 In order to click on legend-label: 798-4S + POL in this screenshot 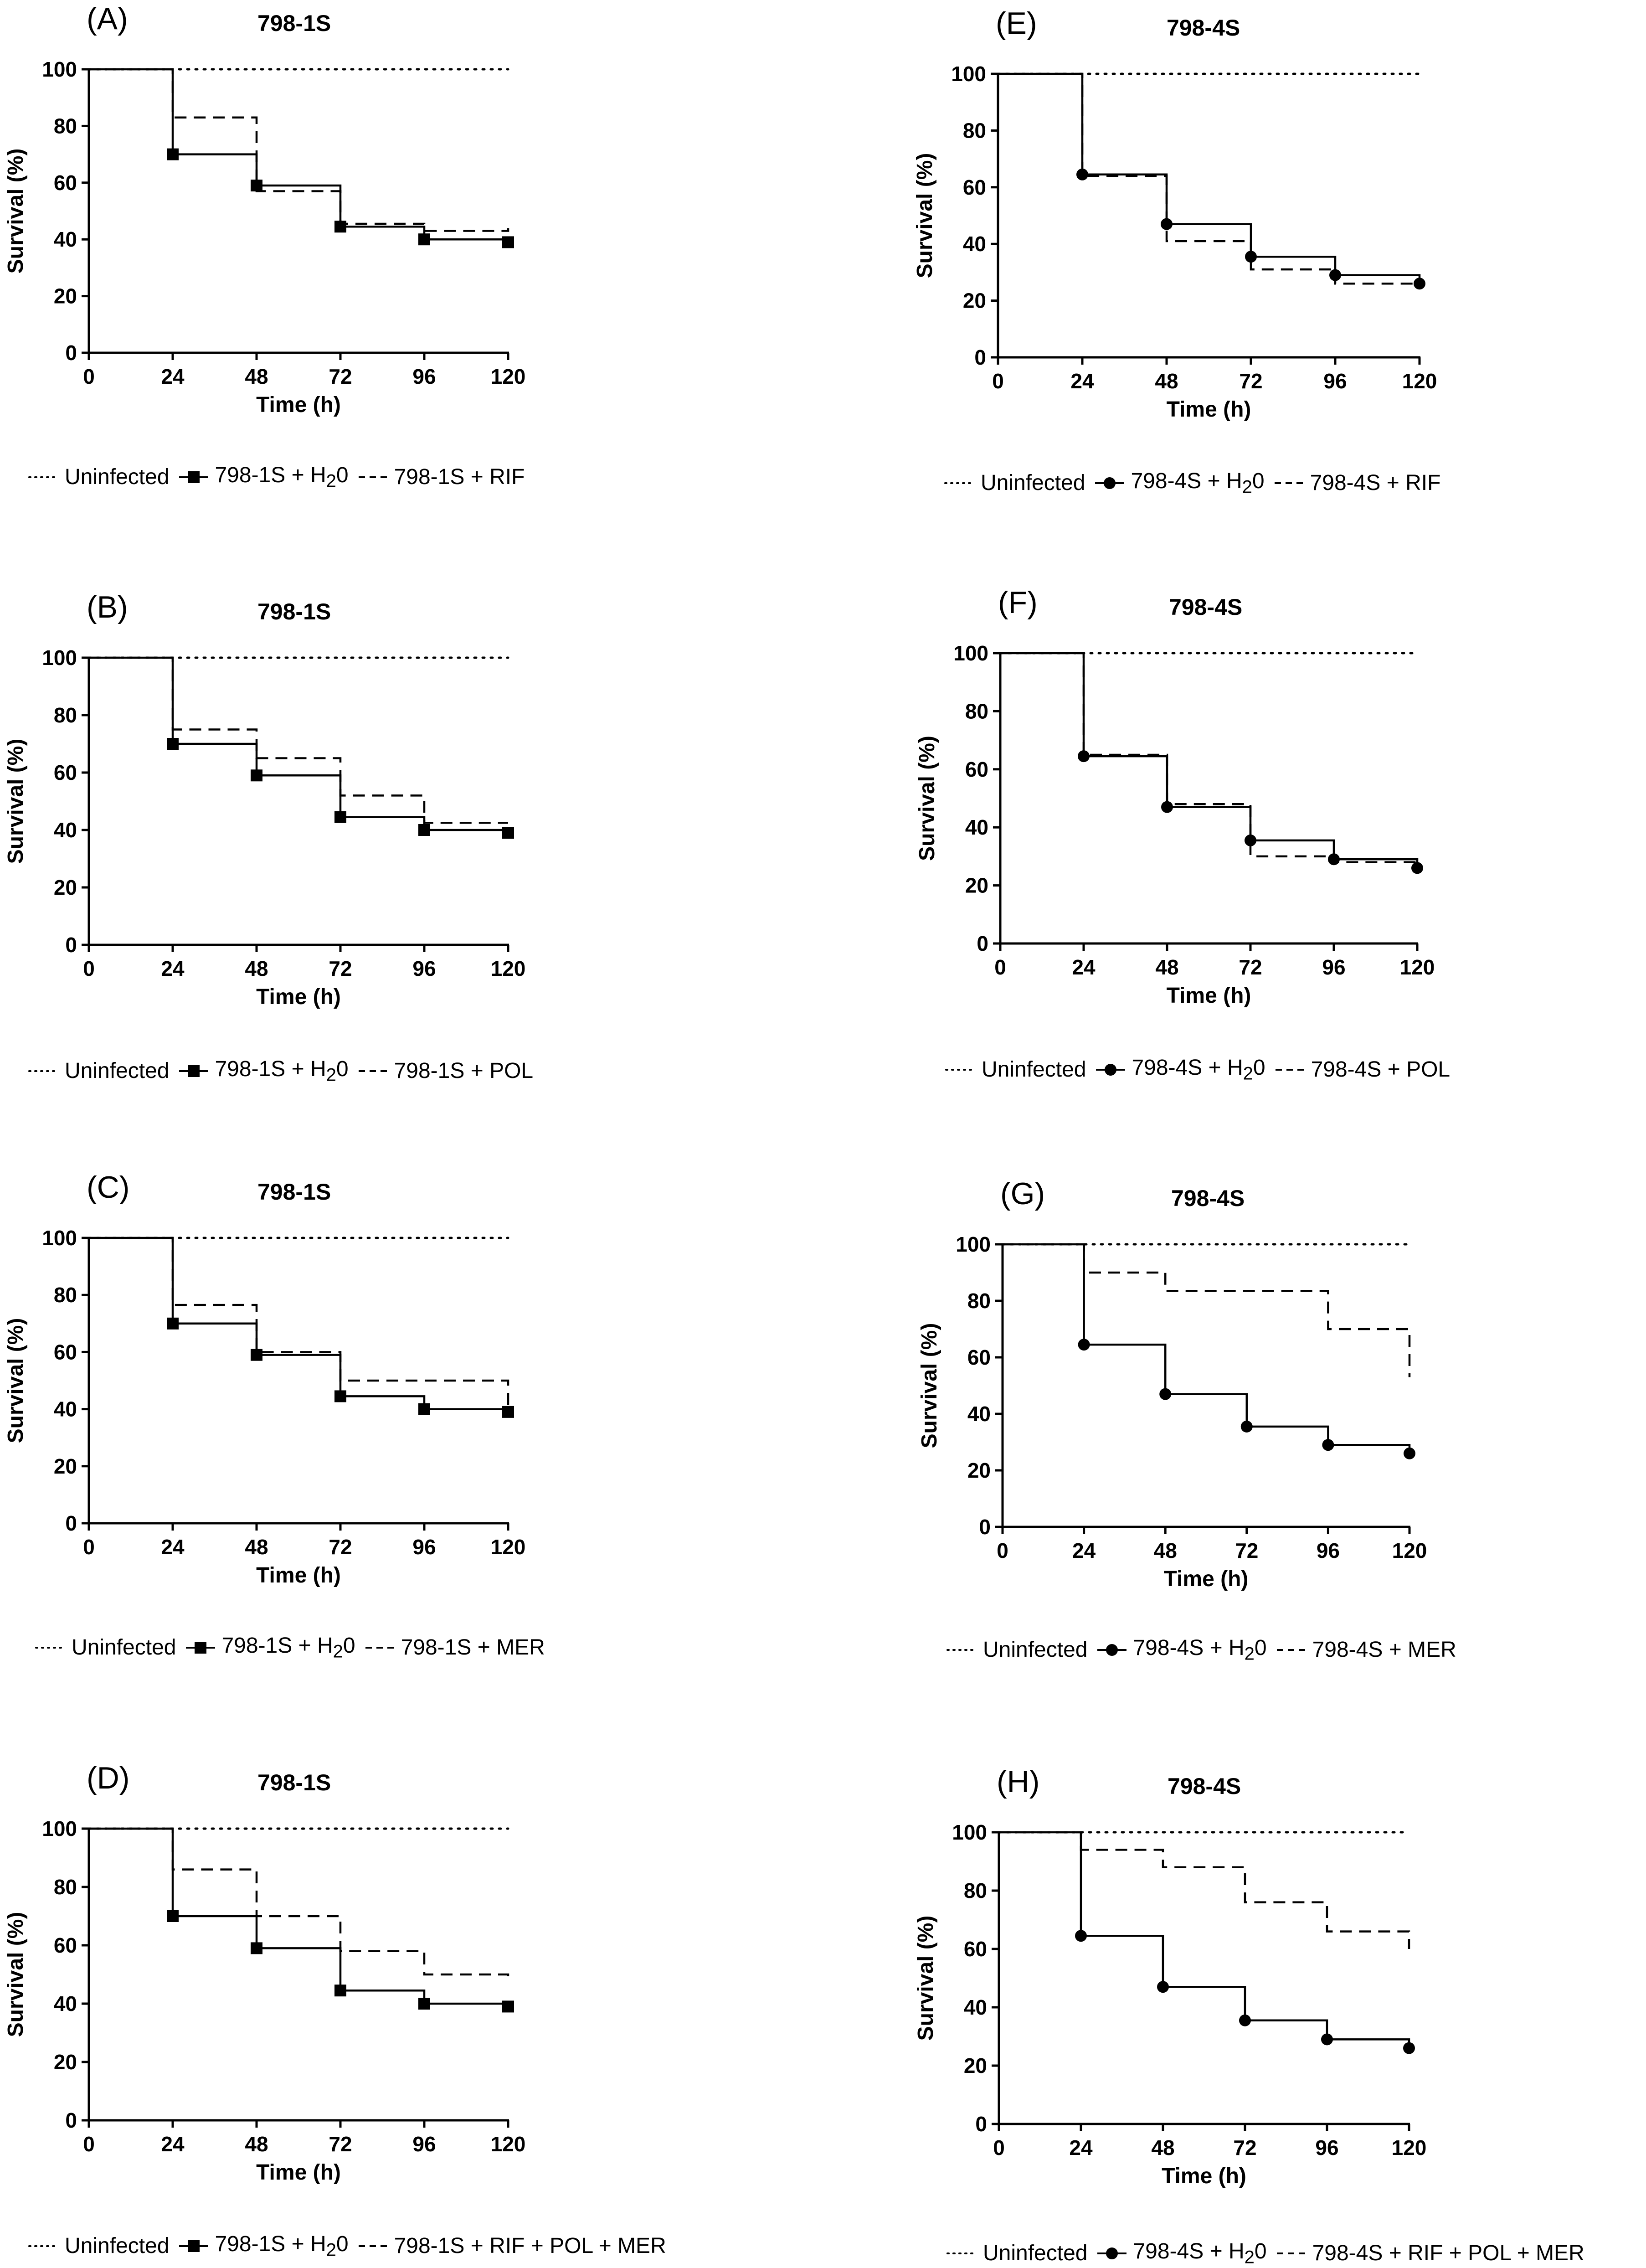, I will do `click(1381, 1069)`.